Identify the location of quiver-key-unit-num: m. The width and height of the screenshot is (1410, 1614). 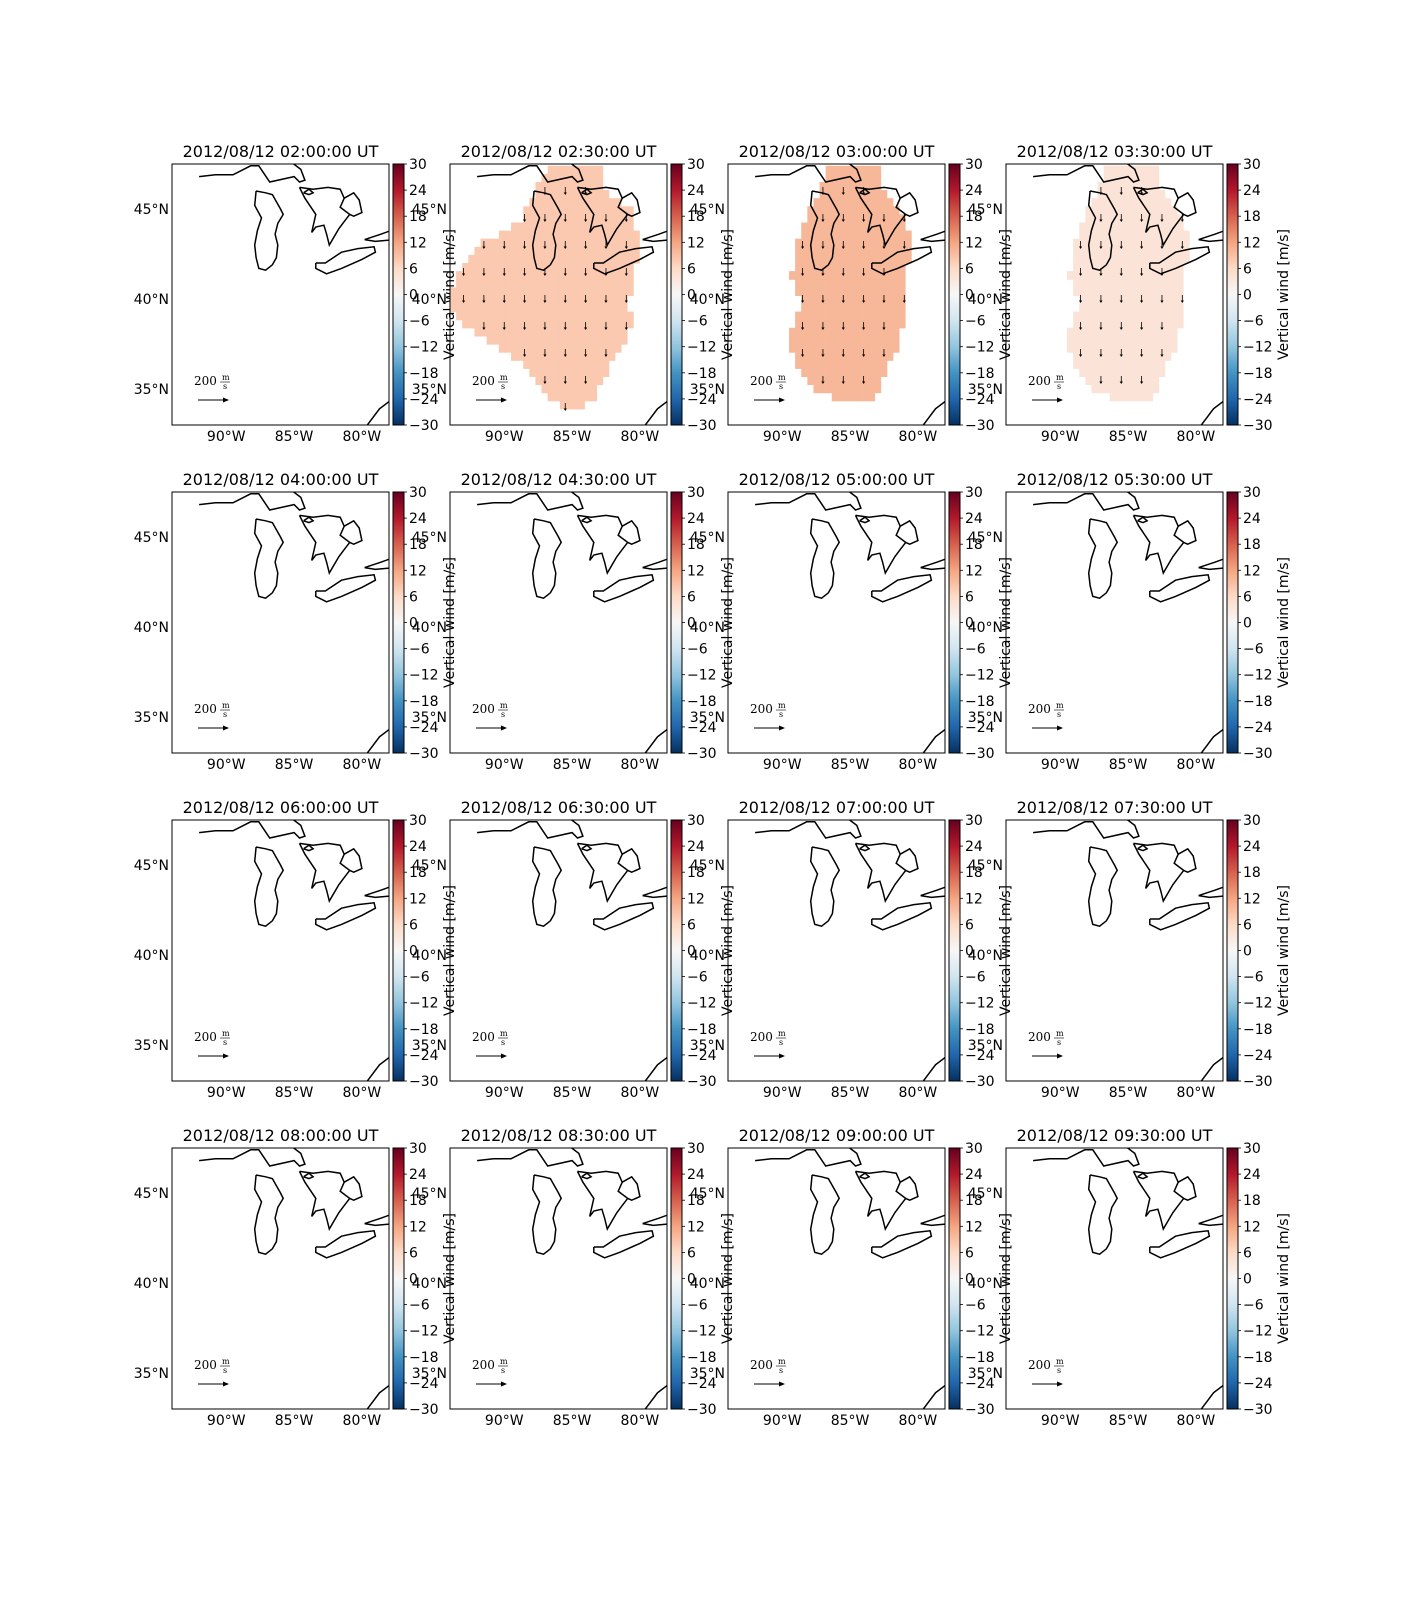
(504, 1361).